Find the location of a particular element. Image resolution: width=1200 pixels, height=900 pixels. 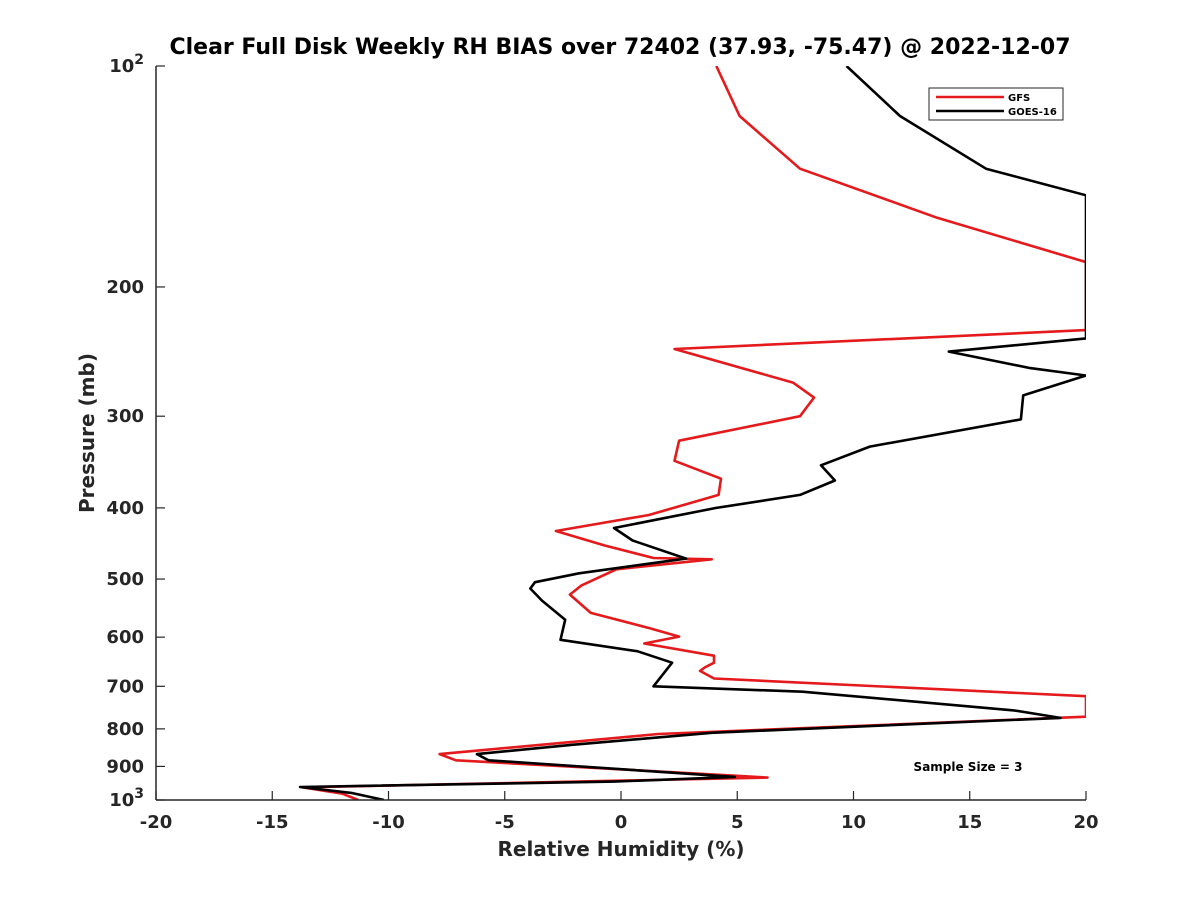

x-tick-label: 15 is located at coordinates (969, 822).